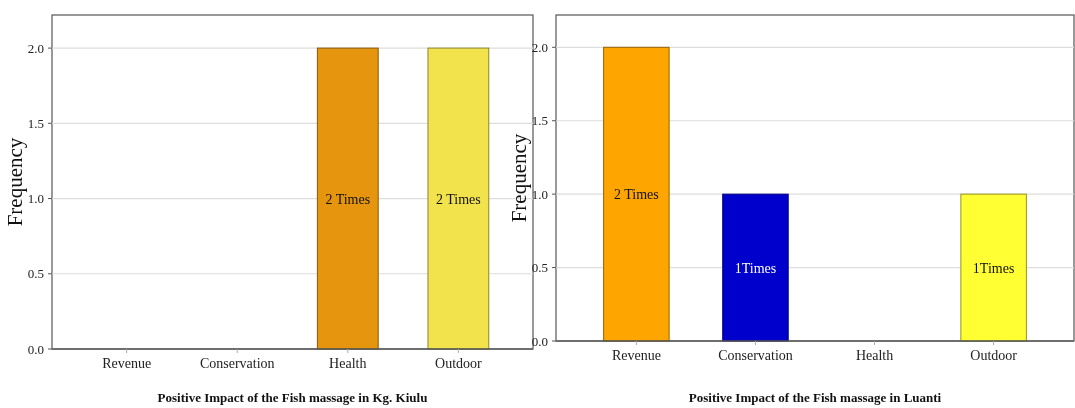 Image resolution: width=1075 pixels, height=408 pixels. What do you see at coordinates (815, 397) in the screenshot?
I see `x-axis-title: Positive Impact of the Fish massage in Luanti` at bounding box center [815, 397].